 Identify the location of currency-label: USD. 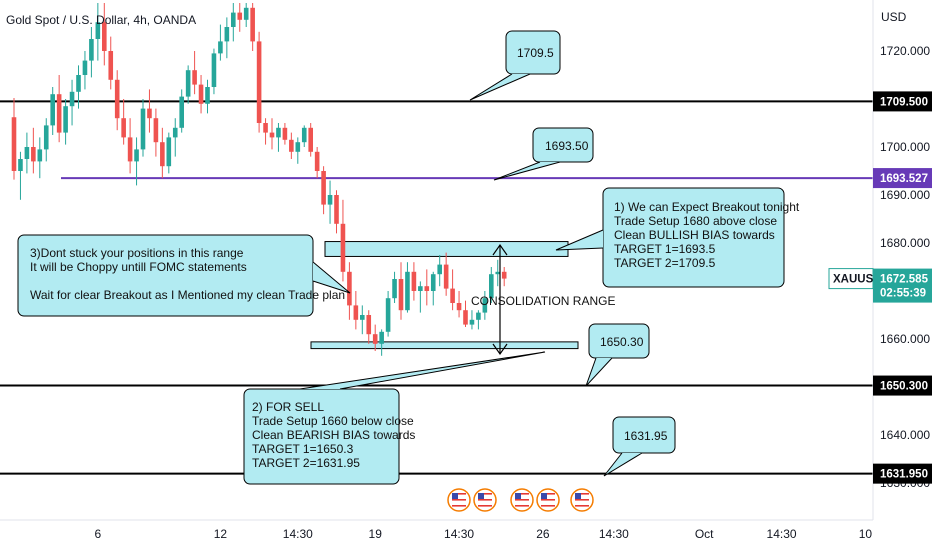
(894, 17).